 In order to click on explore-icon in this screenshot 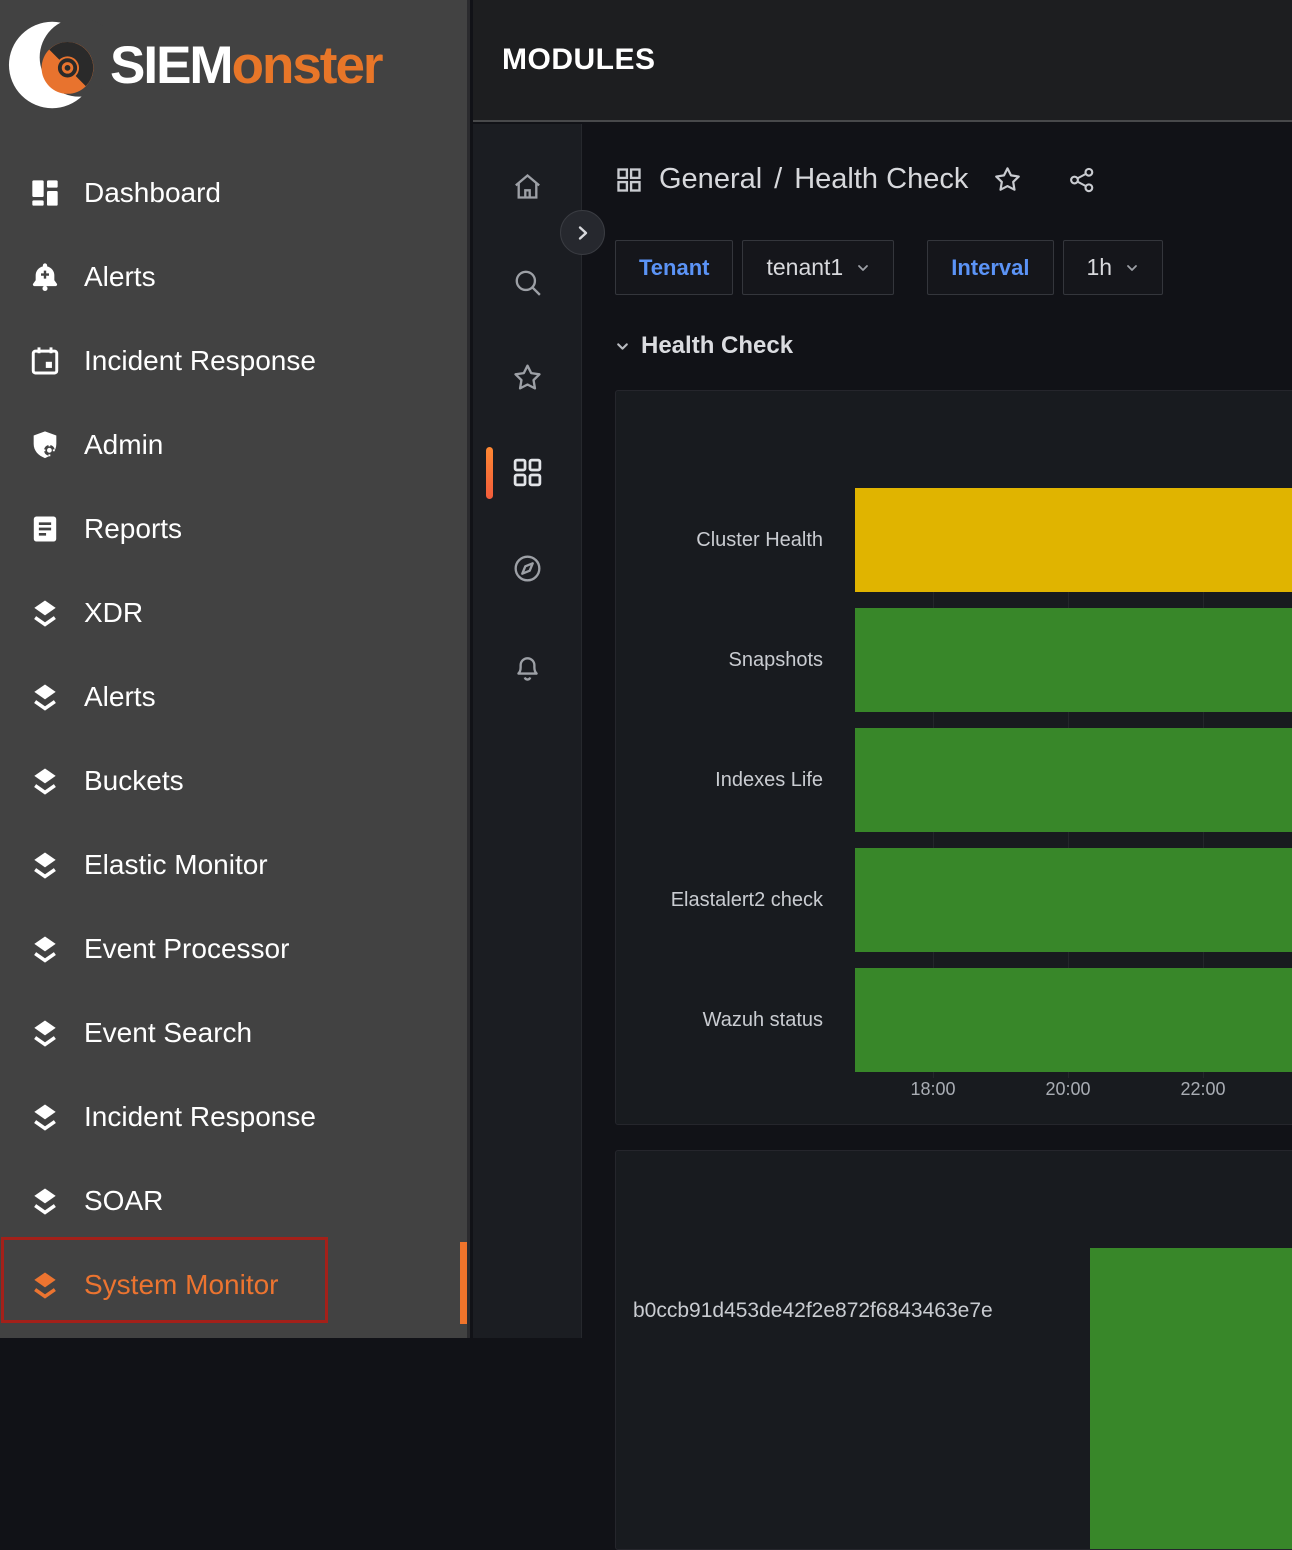, I will do `click(527, 568)`.